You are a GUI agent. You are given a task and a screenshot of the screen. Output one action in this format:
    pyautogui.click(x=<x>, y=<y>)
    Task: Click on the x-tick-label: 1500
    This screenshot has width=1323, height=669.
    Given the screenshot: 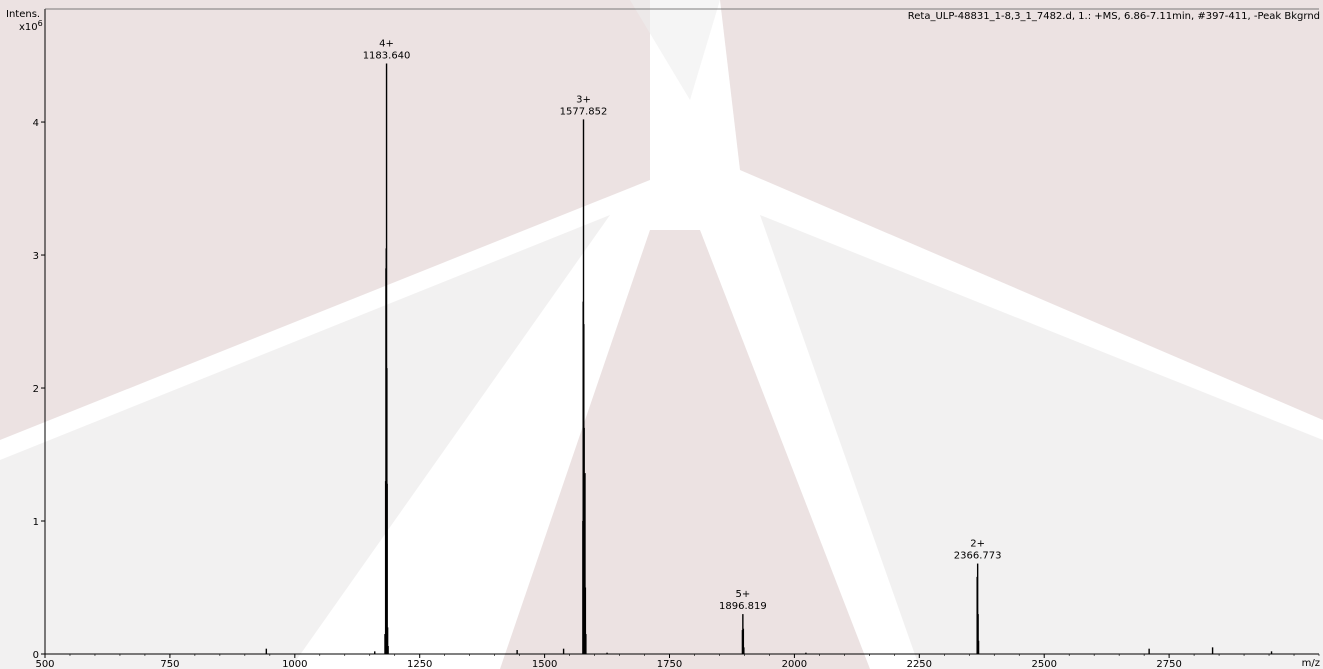 What is the action you would take?
    pyautogui.click(x=544, y=664)
    